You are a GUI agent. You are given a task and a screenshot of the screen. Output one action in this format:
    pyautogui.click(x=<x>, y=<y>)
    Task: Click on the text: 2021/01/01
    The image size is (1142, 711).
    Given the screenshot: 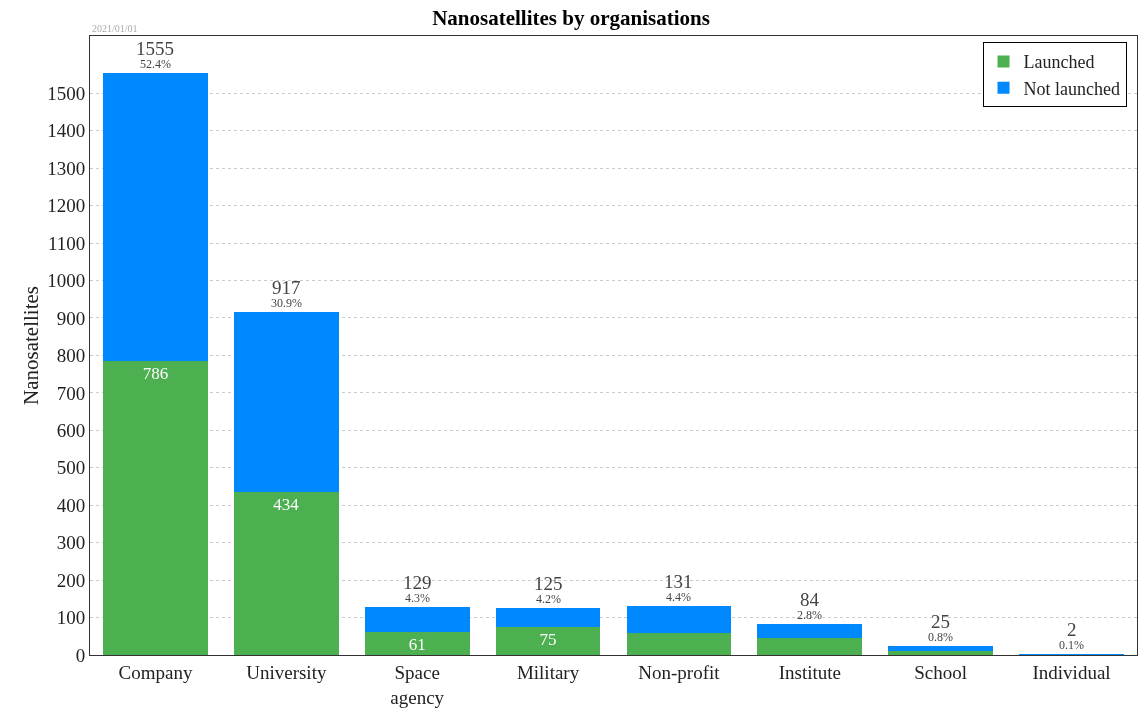 What is the action you would take?
    pyautogui.click(x=115, y=28)
    